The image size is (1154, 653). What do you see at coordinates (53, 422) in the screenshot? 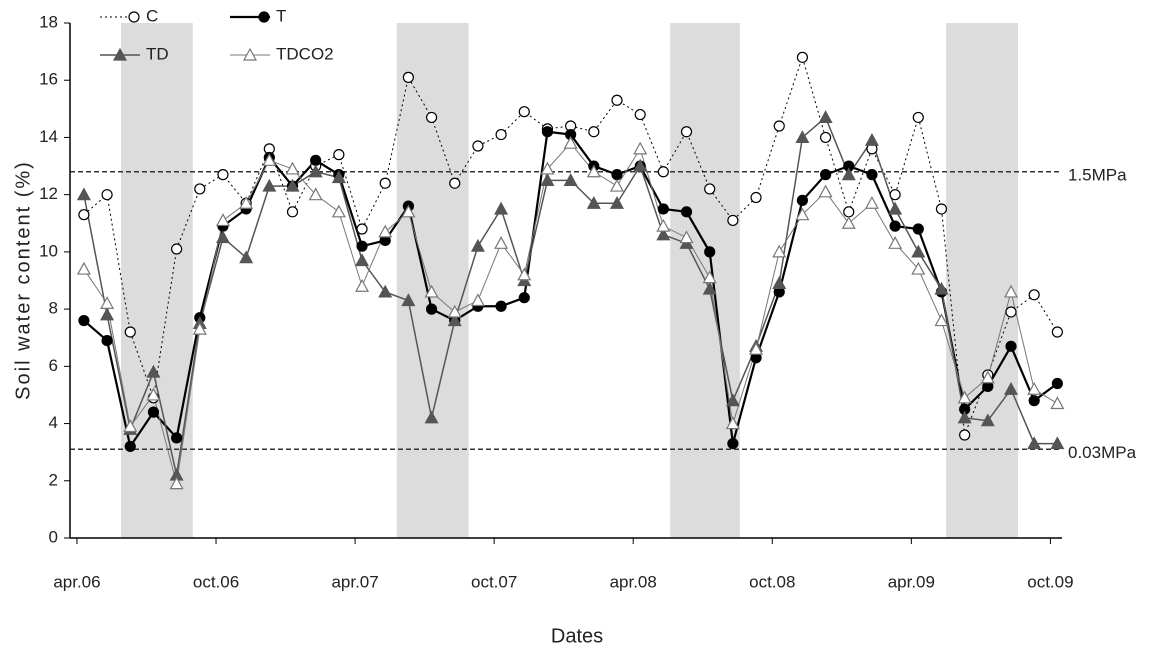
I see `y-tick-label: 4` at bounding box center [53, 422].